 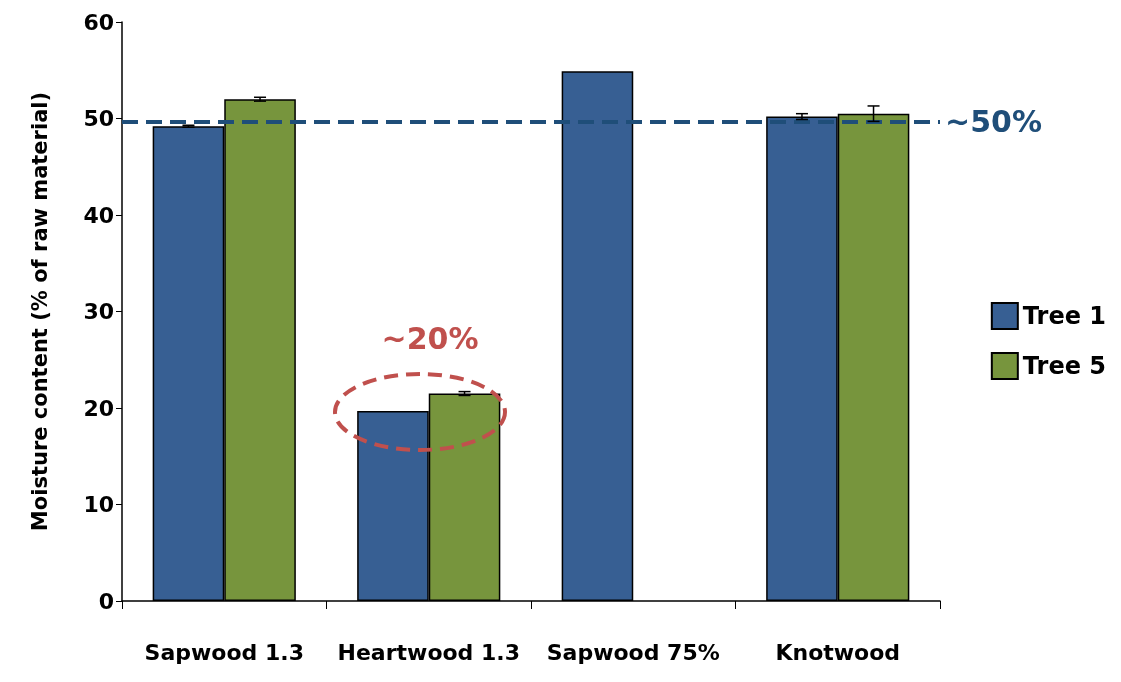 What do you see at coordinates (1064, 316) in the screenshot?
I see `legend-label: Tree 1` at bounding box center [1064, 316].